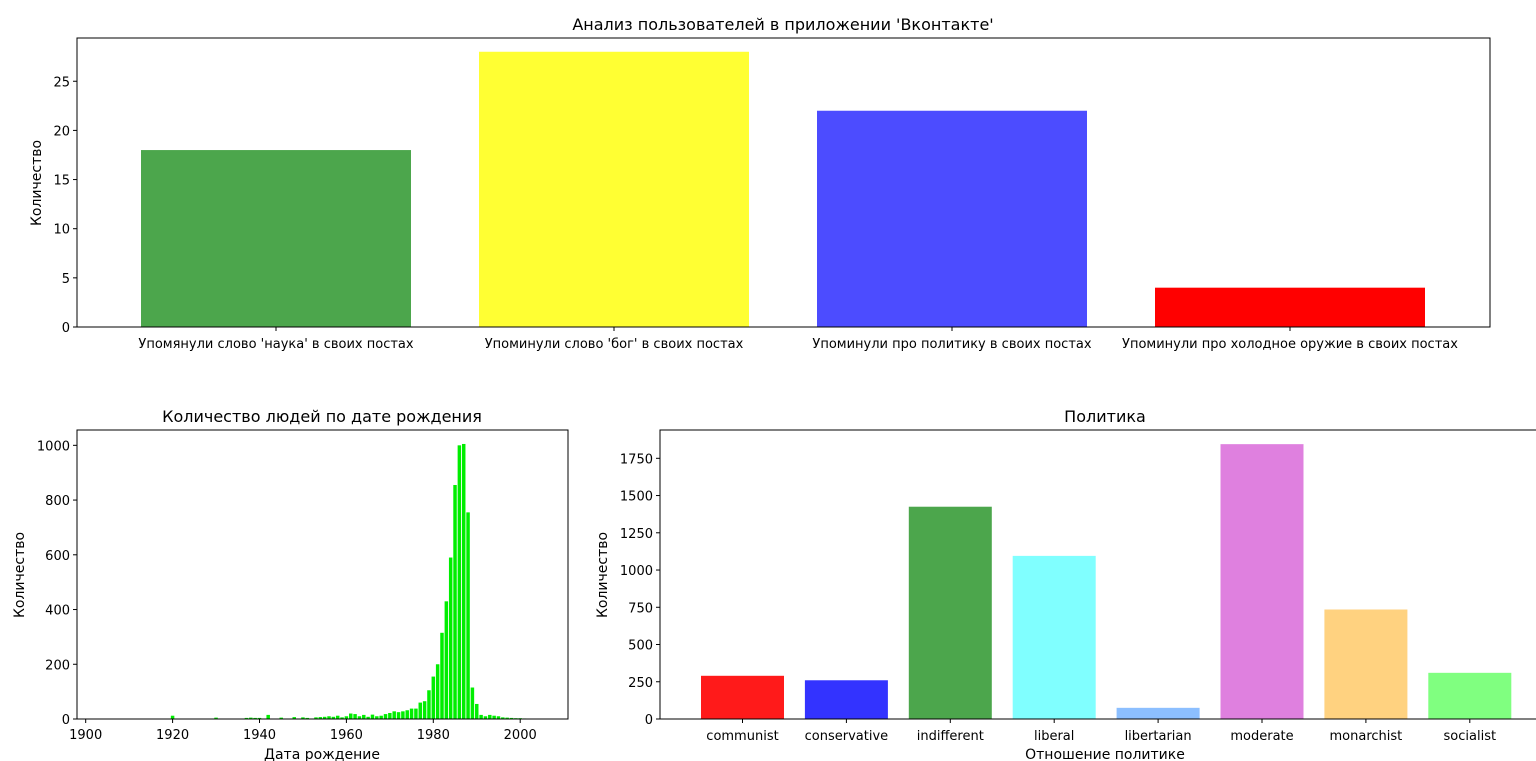 The image size is (1536, 761). Describe the element at coordinates (172, 735) in the screenshot. I see `chart-birthyear-xtick-label: 1920` at that location.